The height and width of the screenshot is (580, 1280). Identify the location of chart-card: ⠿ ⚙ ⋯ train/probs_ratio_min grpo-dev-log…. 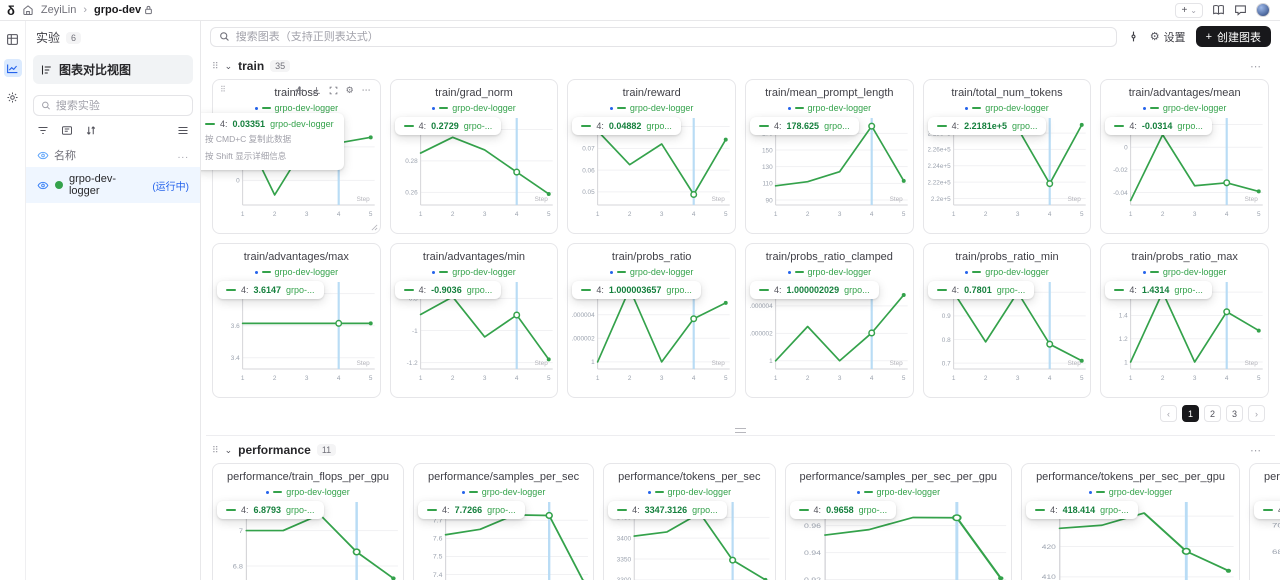
(1007, 320).